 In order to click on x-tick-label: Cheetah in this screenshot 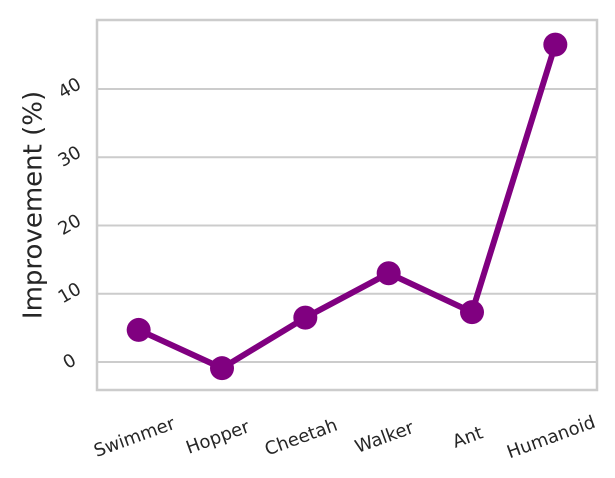, I will do `click(301, 438)`.